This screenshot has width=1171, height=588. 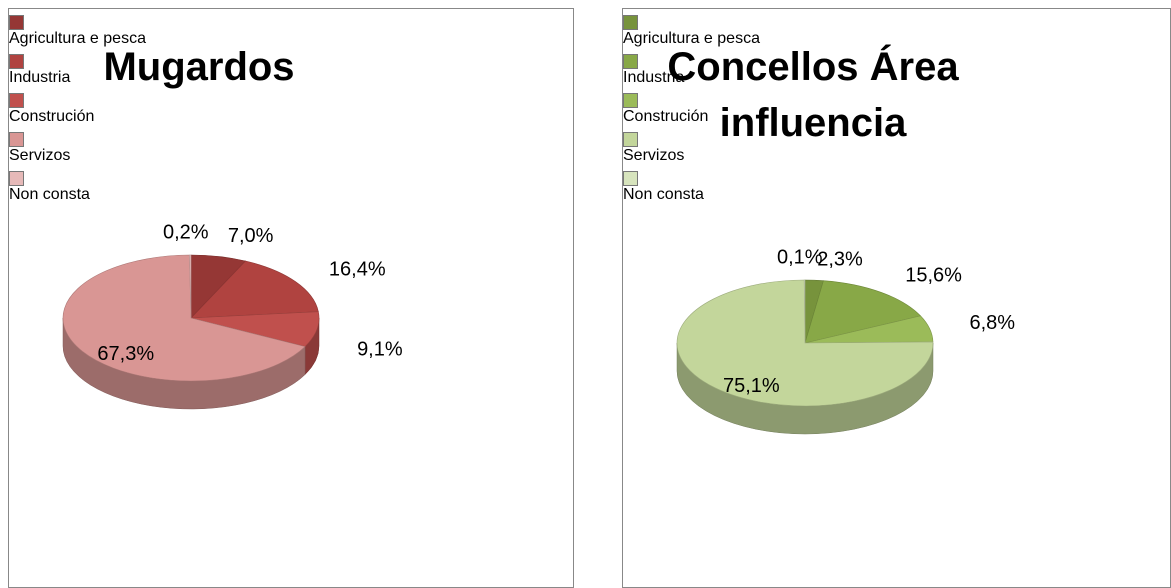 I want to click on pie-chart: 2,3% 15,6% 6,8% 75,1% 0,1%, so click(x=845, y=340).